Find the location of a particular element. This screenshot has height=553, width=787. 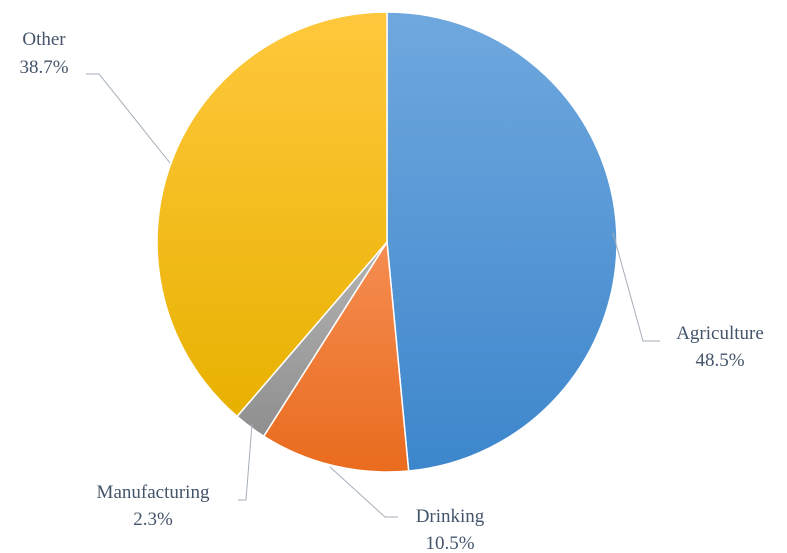

leader-line-drinking is located at coordinates (363, 492).